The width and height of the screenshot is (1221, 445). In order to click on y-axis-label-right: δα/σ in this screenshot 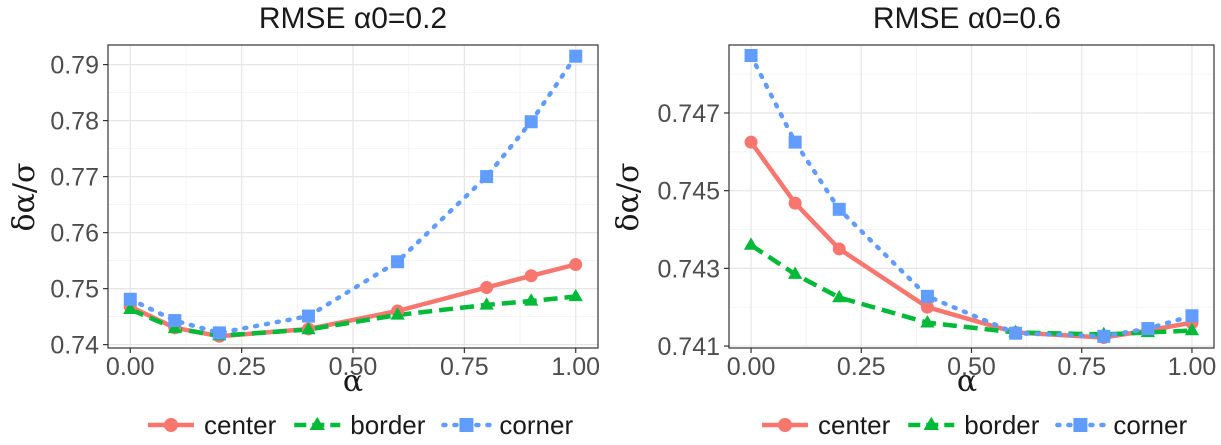, I will do `click(628, 197)`.